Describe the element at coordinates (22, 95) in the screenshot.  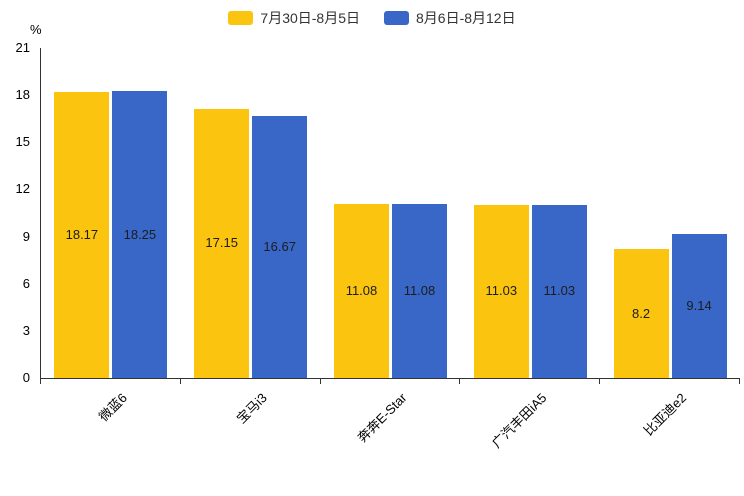
I see `y-axis-tick-label: 18` at that location.